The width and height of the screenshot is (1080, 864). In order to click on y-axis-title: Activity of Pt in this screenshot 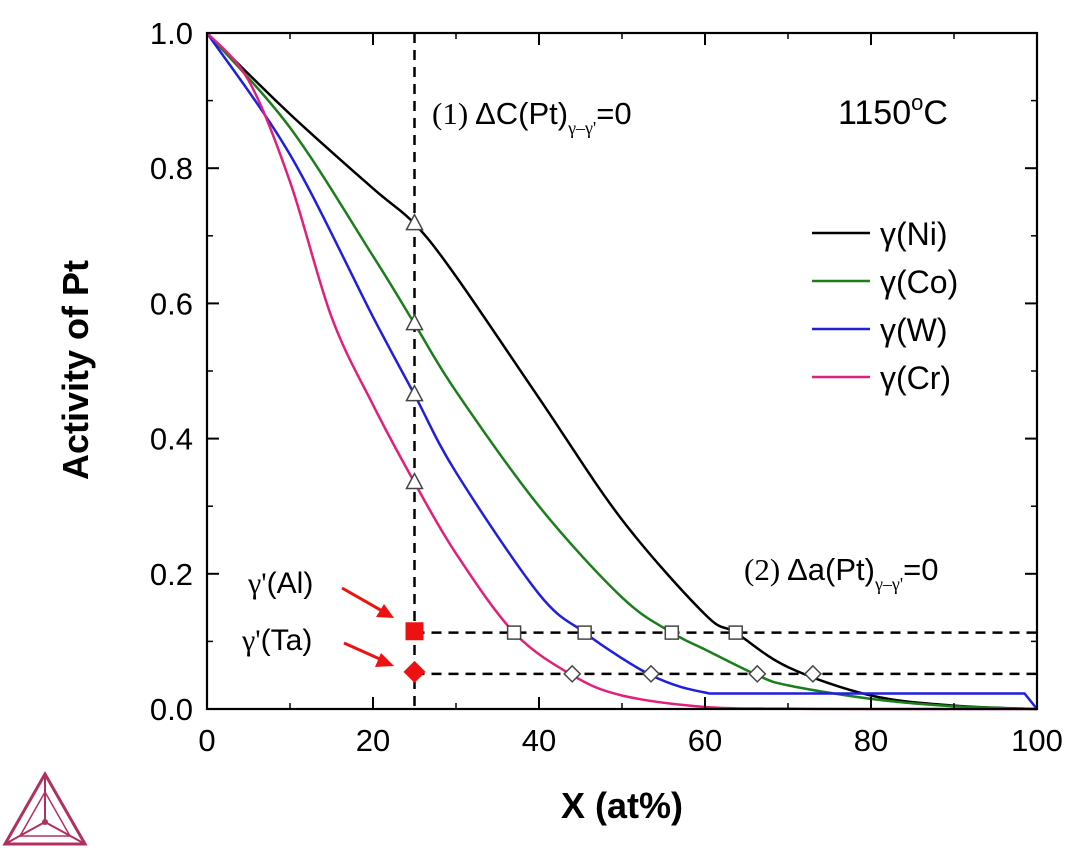, I will do `click(75, 370)`.